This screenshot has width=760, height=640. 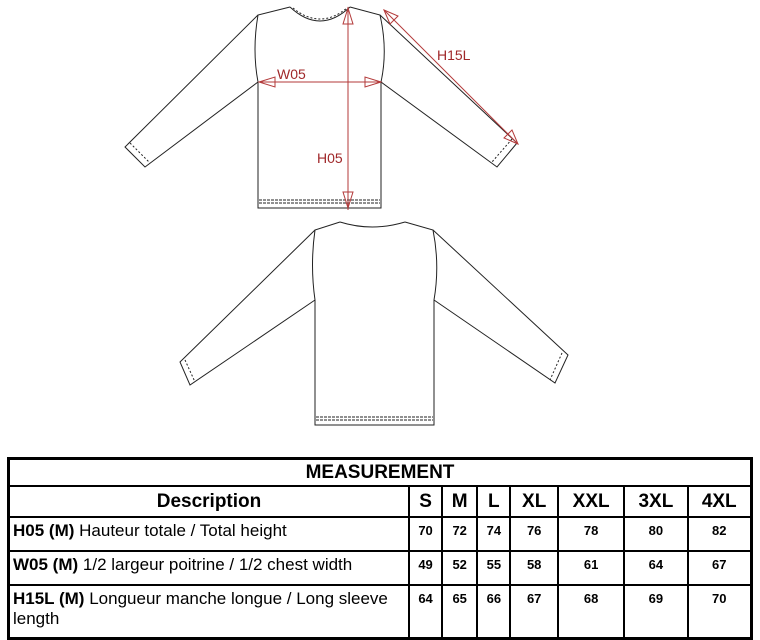 What do you see at coordinates (534, 534) in the screenshot?
I see `value-cell: 76` at bounding box center [534, 534].